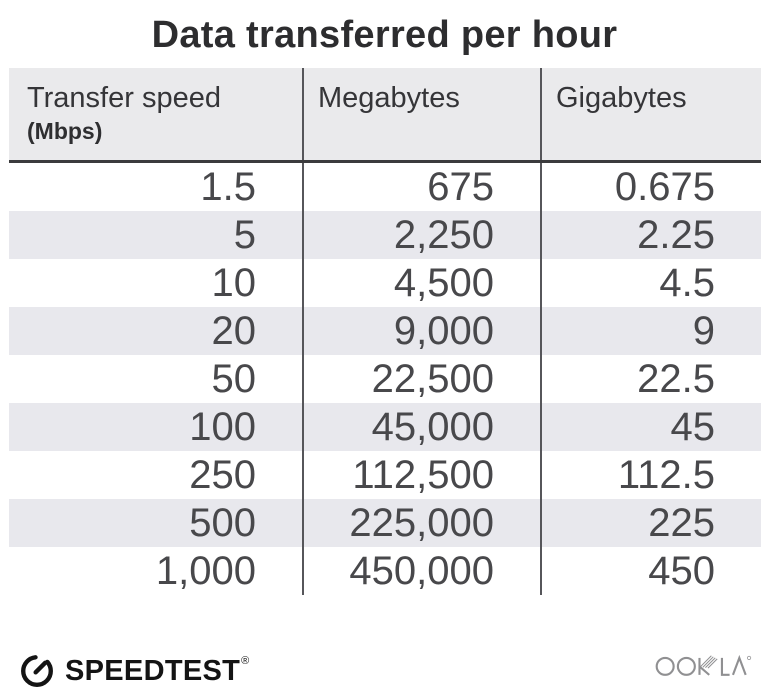 This screenshot has width=769, height=698. Describe the element at coordinates (421, 235) in the screenshot. I see `table-cell-megabytes: 2,250` at that location.